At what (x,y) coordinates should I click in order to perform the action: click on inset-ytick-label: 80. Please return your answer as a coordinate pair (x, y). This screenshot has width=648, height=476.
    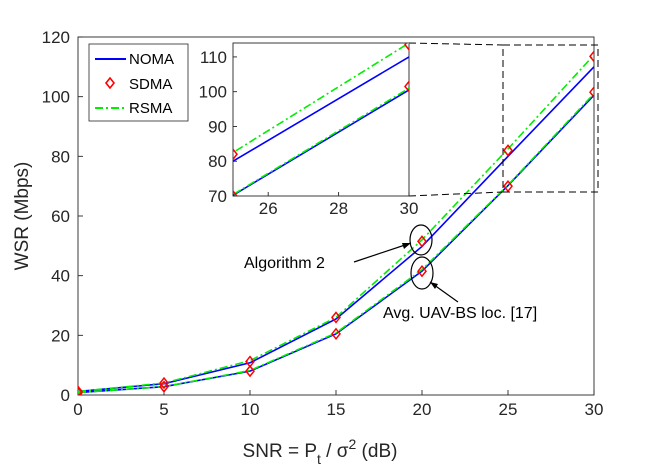
    Looking at the image, I should click on (217, 161).